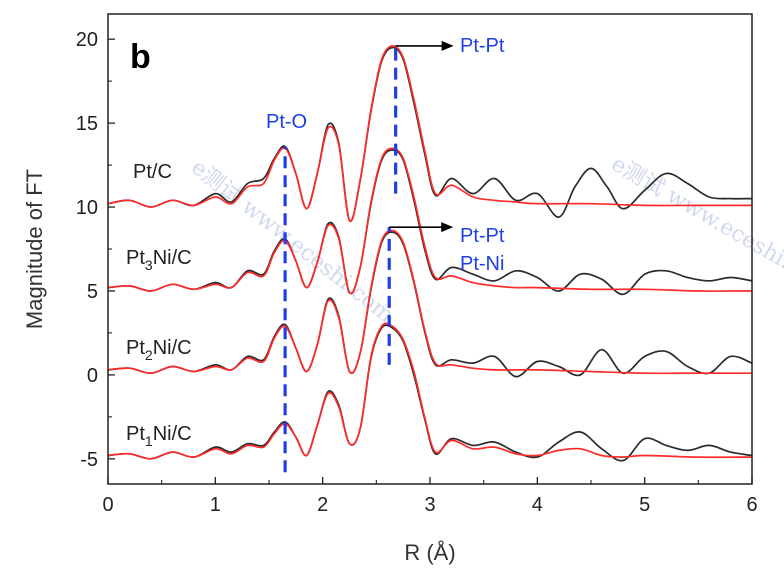 This screenshot has width=784, height=577. What do you see at coordinates (644, 505) in the screenshot?
I see `x-tick-label: 5` at bounding box center [644, 505].